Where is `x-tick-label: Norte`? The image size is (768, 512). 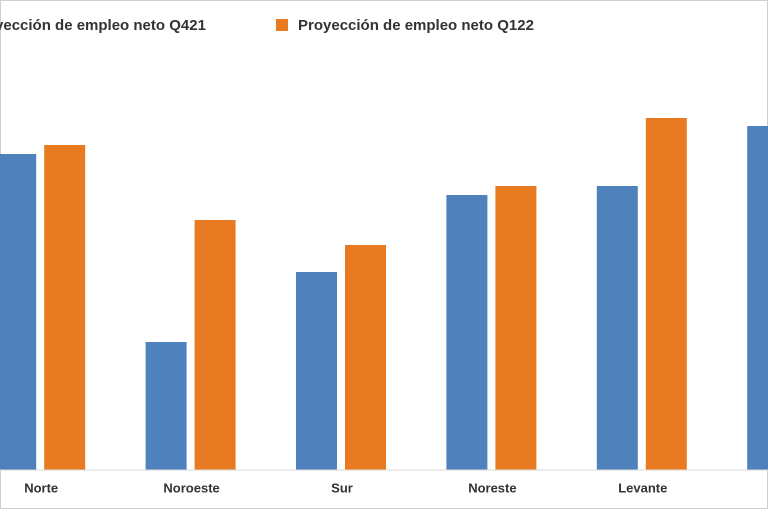 x-tick-label: Norte is located at coordinates (41, 487).